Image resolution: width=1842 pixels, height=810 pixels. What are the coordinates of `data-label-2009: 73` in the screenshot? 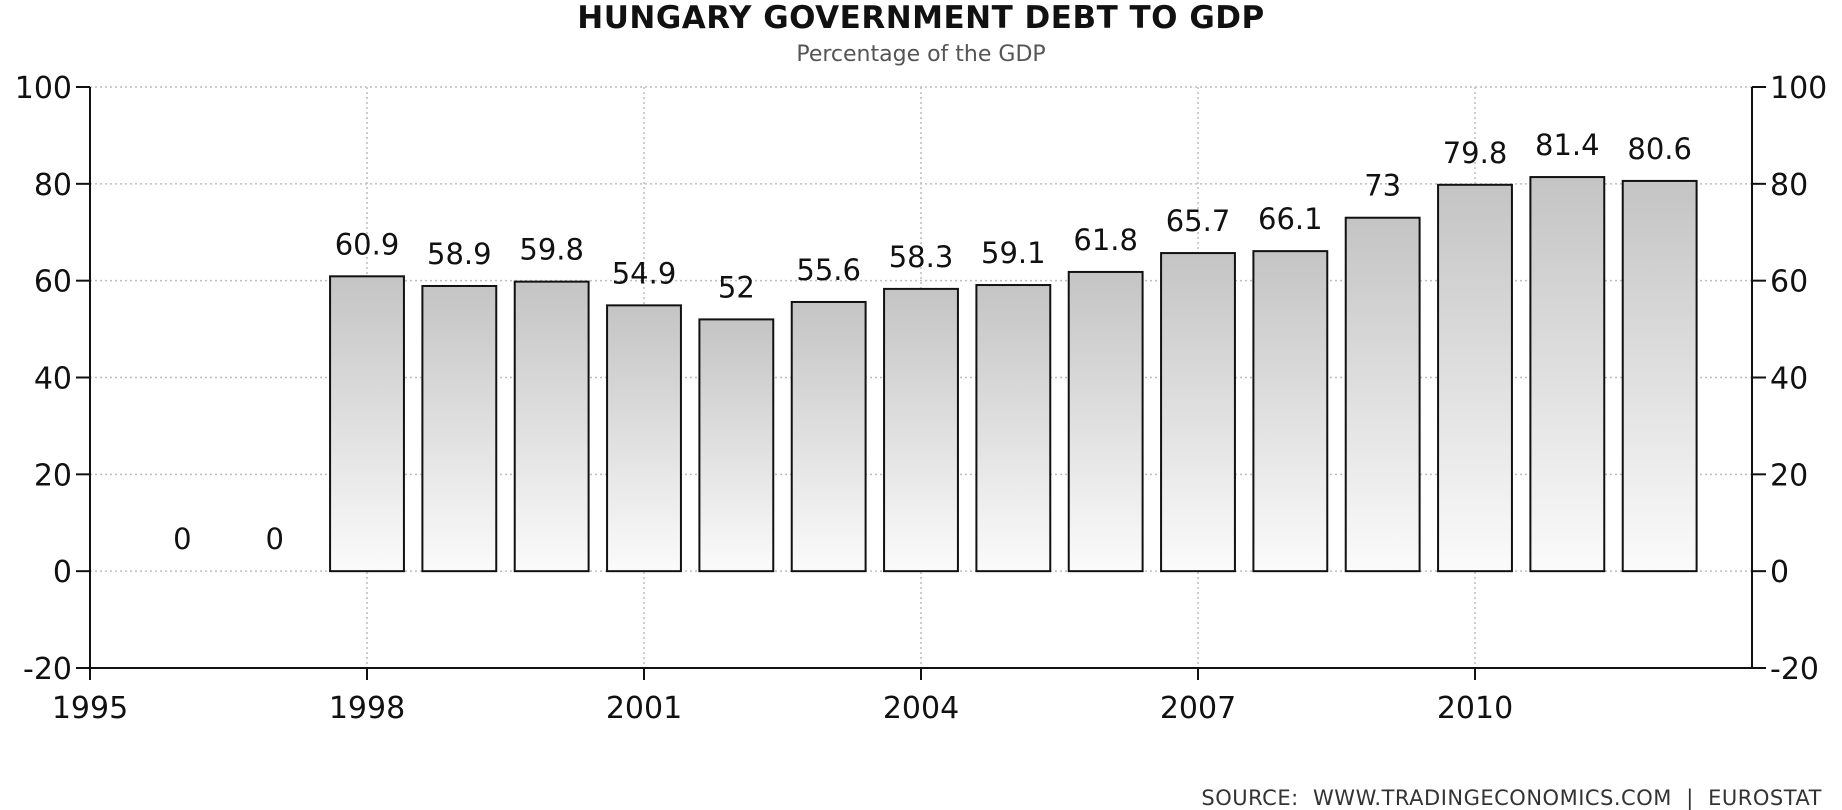 It's located at (1382, 186).